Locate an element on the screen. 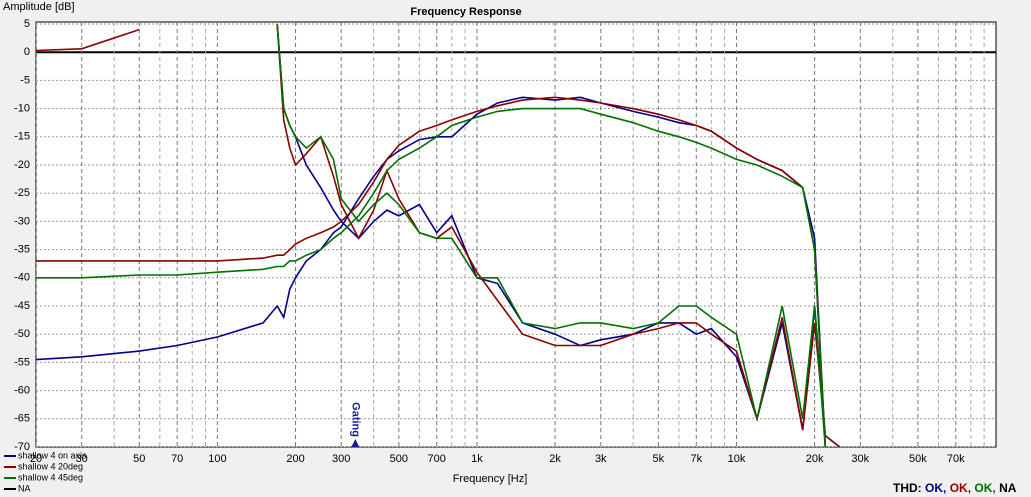 The image size is (1031, 497). x-axis-label: Frequency [Hz] is located at coordinates (490, 479).